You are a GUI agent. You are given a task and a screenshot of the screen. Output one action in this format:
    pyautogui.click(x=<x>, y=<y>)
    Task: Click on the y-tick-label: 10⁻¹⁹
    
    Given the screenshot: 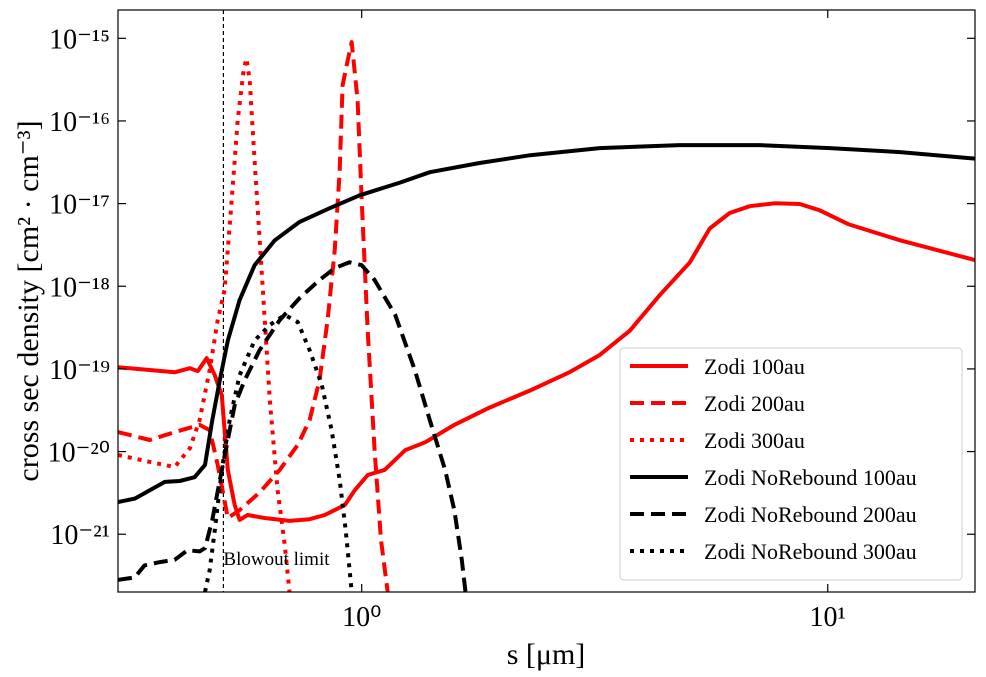 What is the action you would take?
    pyautogui.click(x=79, y=370)
    